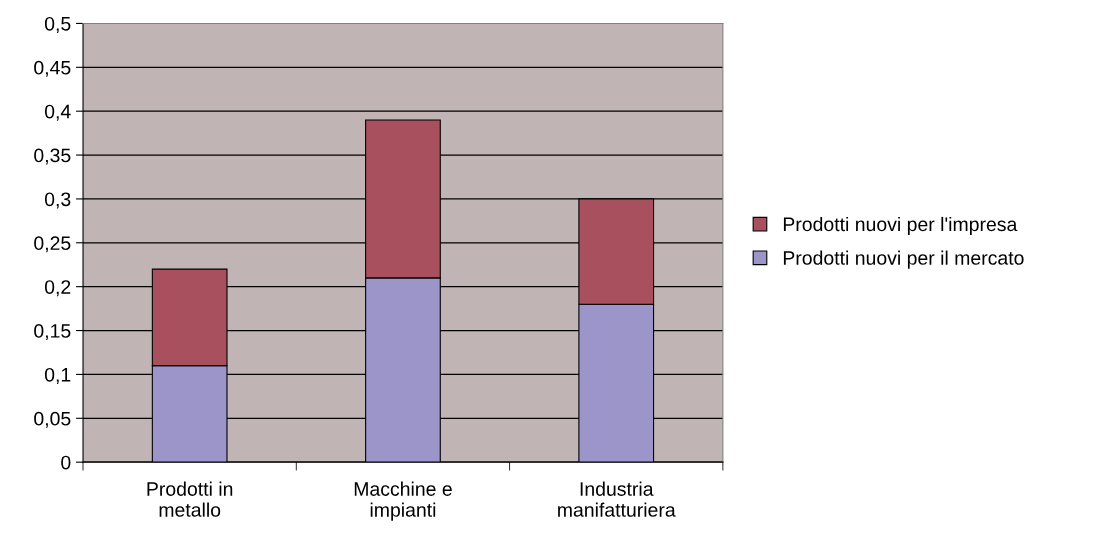  I want to click on legend-label: Prodotti nuovi per l'impresa, so click(900, 226).